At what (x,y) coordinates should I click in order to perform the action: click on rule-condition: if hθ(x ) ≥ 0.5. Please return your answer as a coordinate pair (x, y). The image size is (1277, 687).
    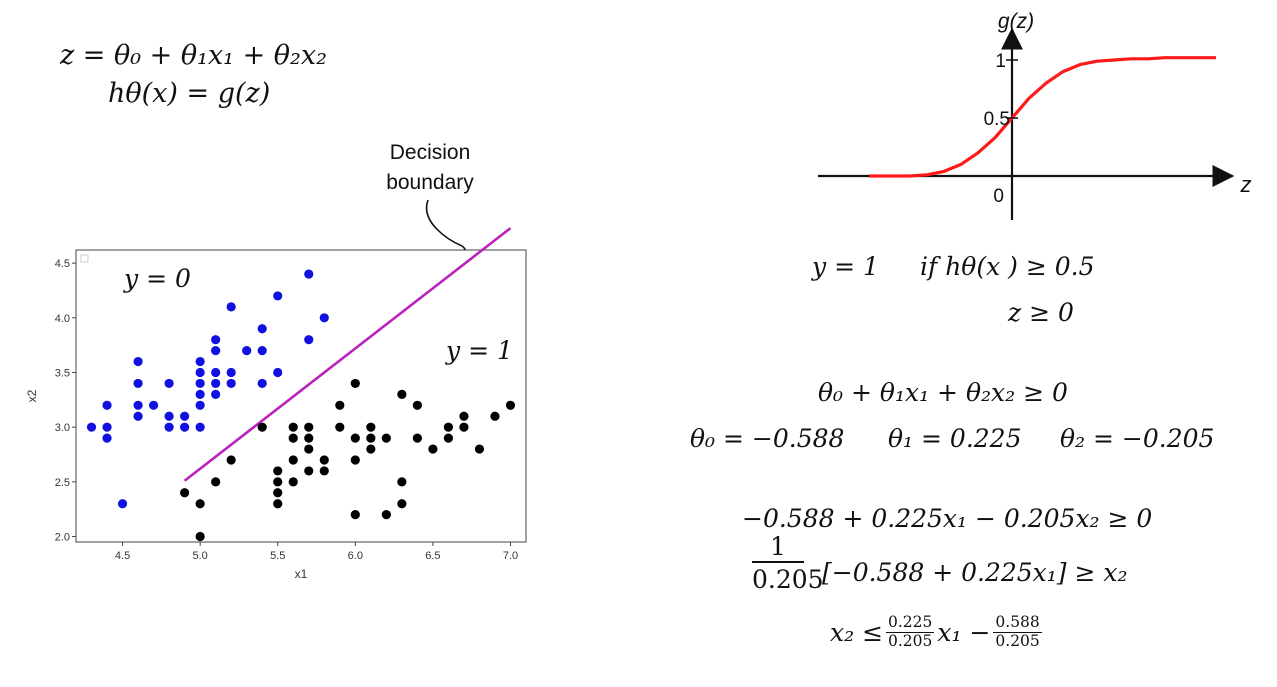
    Looking at the image, I should click on (1007, 266).